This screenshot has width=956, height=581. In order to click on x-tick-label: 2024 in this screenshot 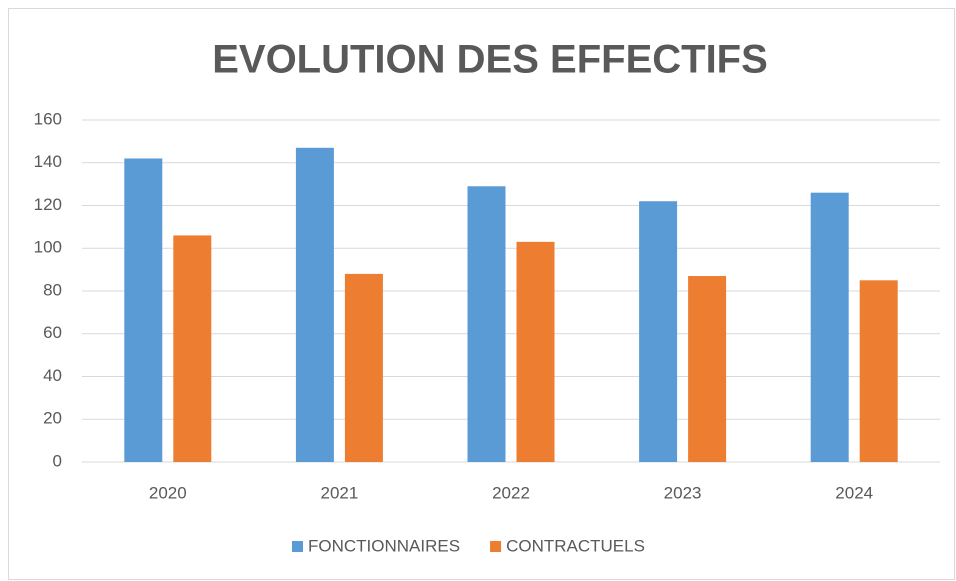, I will do `click(854, 492)`.